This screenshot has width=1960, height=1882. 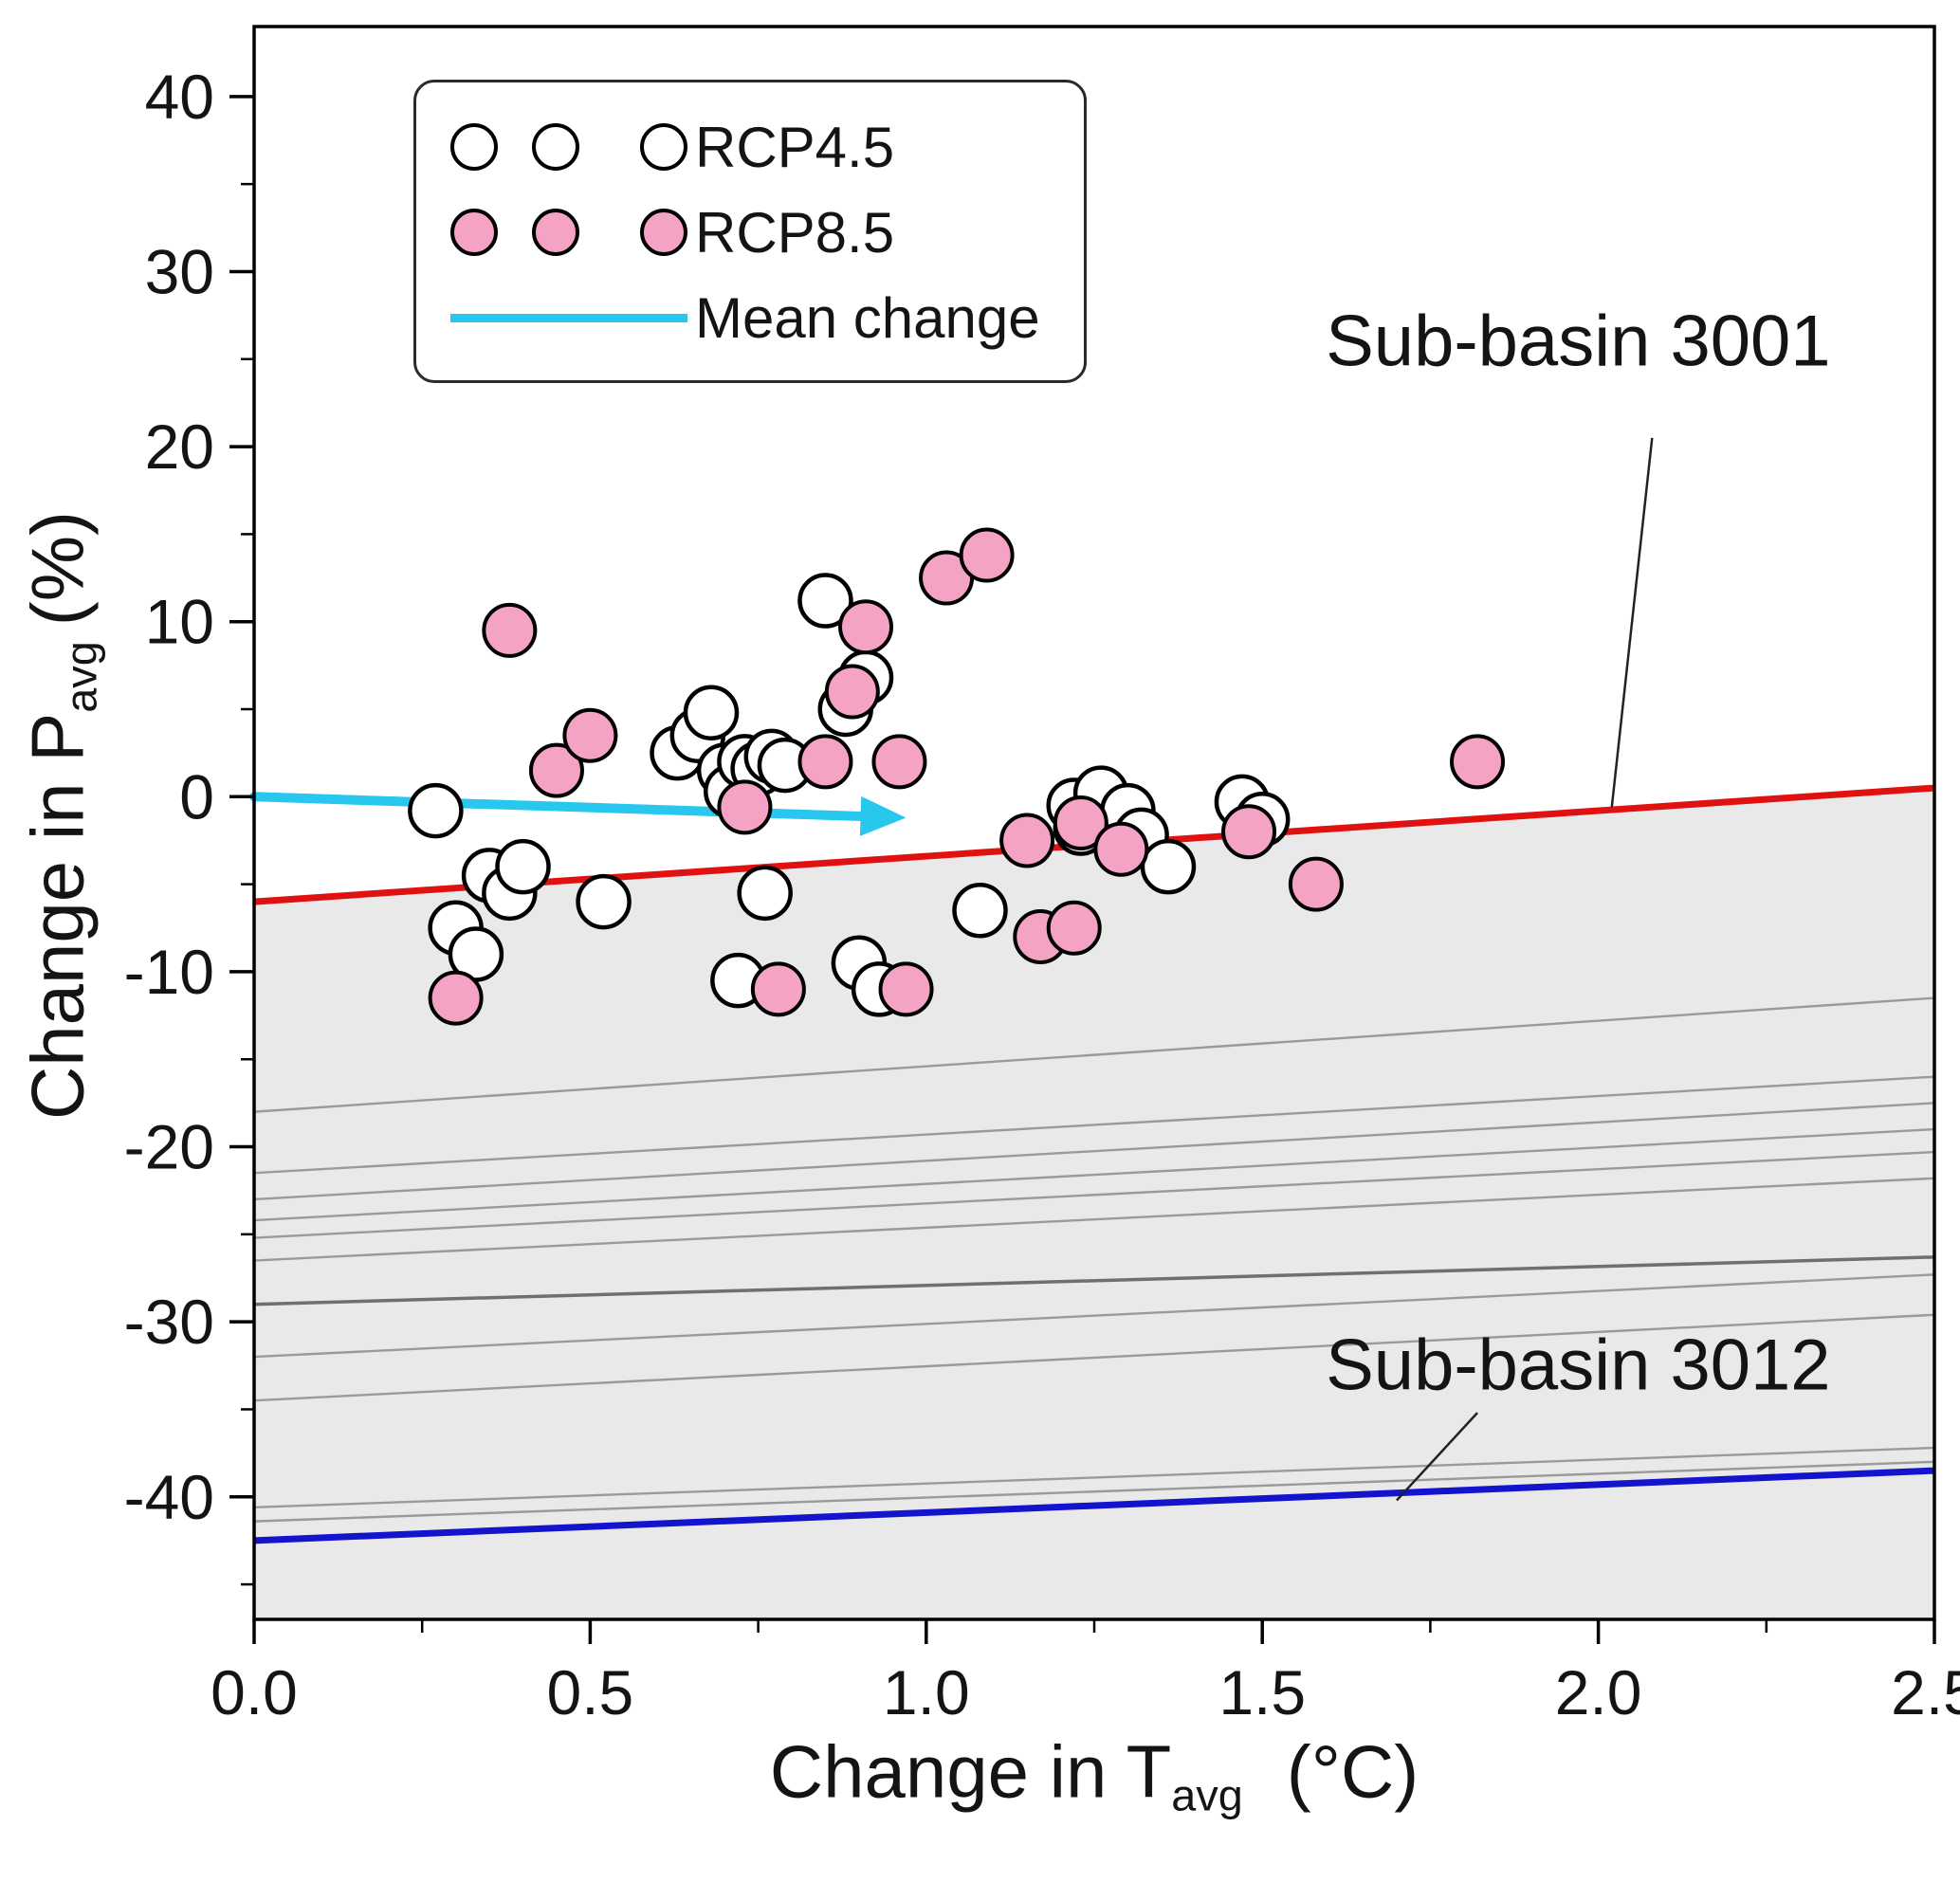 What do you see at coordinates (566, 807) in the screenshot?
I see `mean-change-arrow-shaft` at bounding box center [566, 807].